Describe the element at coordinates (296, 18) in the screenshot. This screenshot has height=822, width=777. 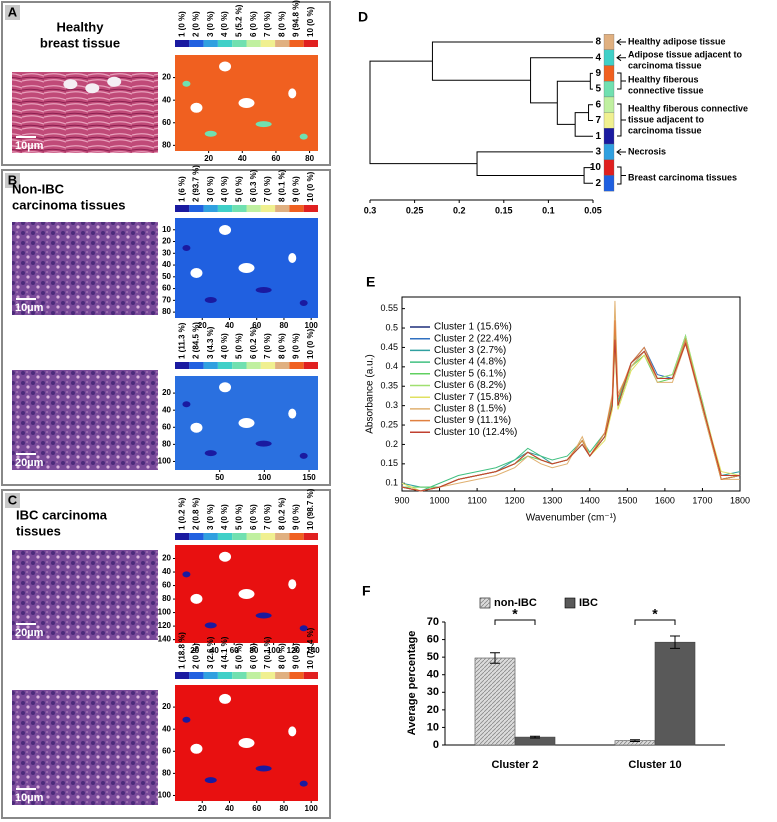
I see `cluster-legend-label: 9 (94.8 %)` at that location.